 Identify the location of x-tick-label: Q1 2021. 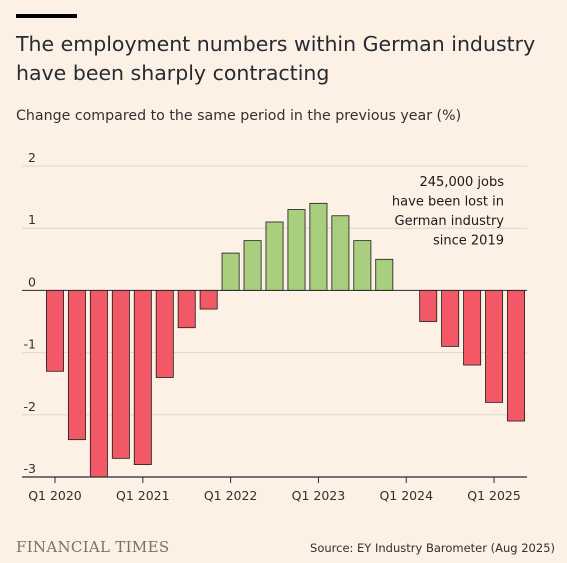
(143, 495).